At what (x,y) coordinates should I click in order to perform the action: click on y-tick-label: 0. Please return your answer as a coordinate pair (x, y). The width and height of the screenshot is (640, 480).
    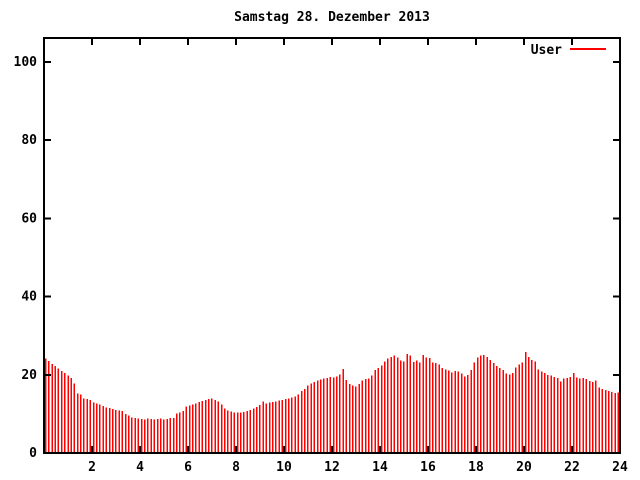
    Looking at the image, I should click on (33, 453).